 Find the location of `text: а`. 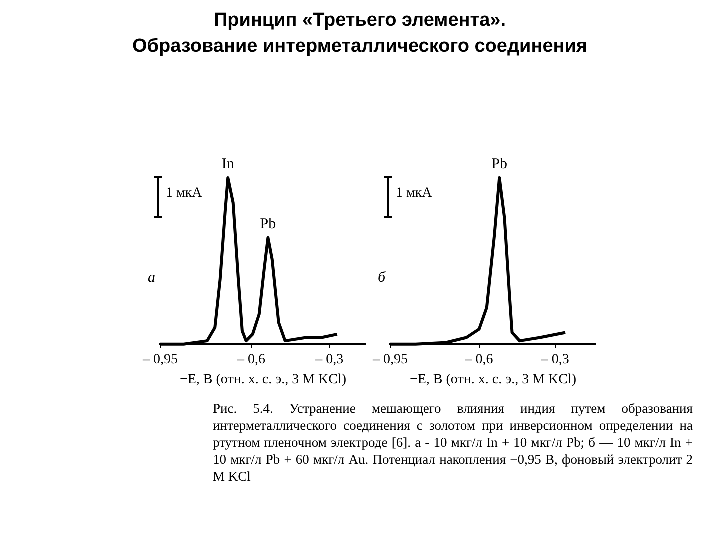

text: а is located at coordinates (152, 278).